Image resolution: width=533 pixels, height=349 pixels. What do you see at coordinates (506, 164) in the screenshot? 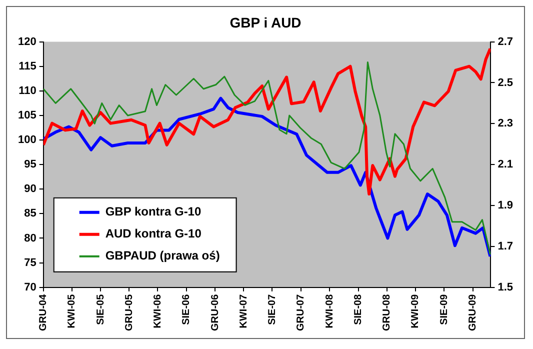
I see `y2-tick-label: 2.1` at bounding box center [506, 164].